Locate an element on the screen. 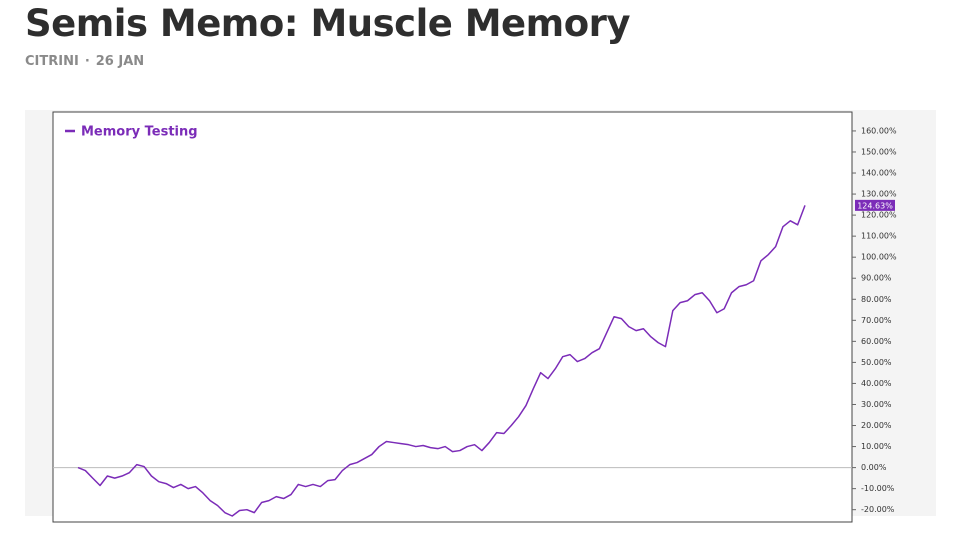 This screenshot has height=540, width=963. y-tick-label: 120.00% is located at coordinates (879, 215).